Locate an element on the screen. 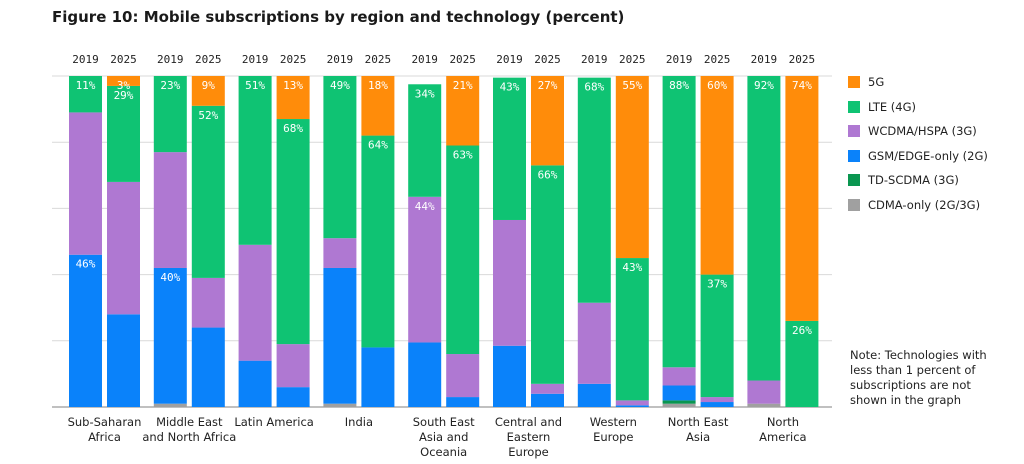  legend-item: GSM/EDGE-only (2G) is located at coordinates (918, 156).